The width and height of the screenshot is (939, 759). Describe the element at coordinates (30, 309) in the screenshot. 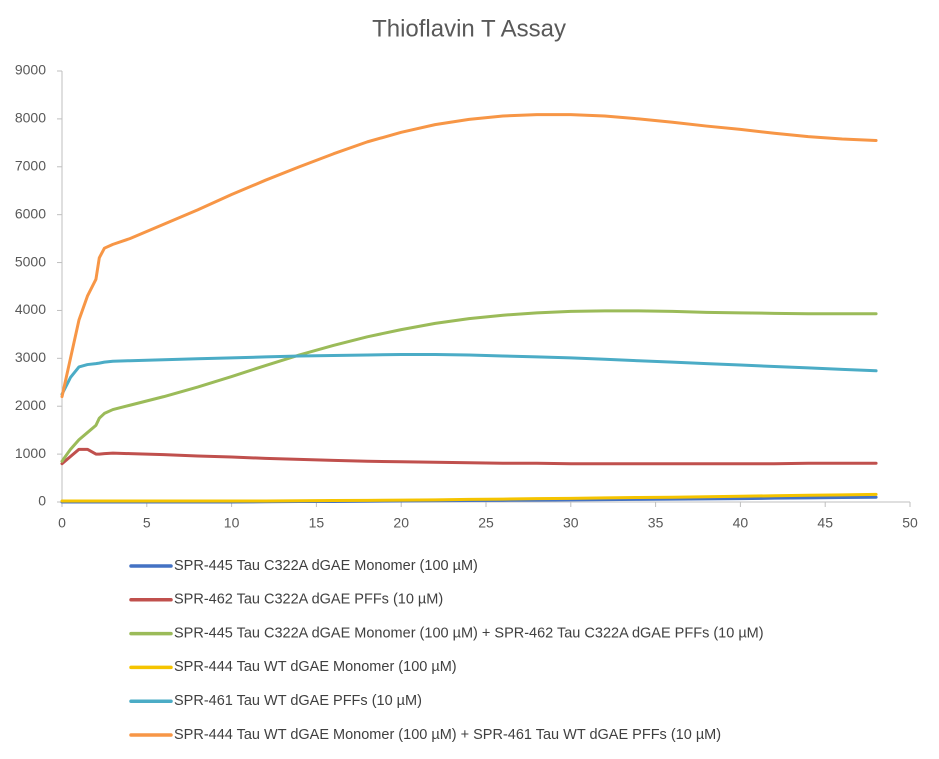

I see `y-tick-label: 4000` at that location.